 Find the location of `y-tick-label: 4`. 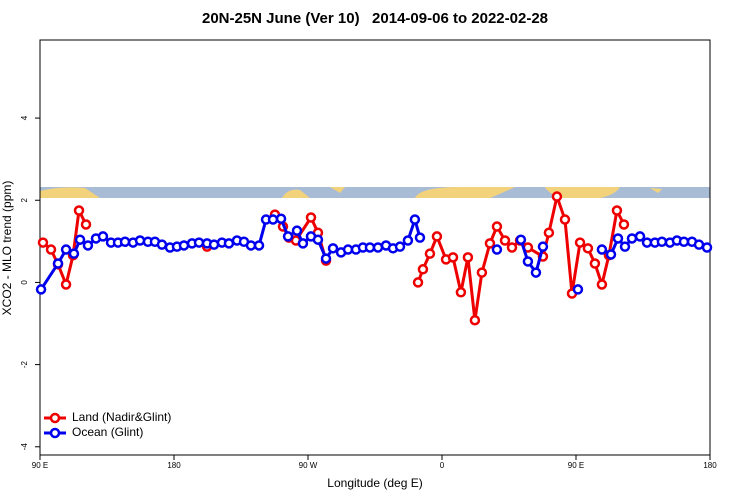

y-tick-label: 4 is located at coordinates (24, 117).